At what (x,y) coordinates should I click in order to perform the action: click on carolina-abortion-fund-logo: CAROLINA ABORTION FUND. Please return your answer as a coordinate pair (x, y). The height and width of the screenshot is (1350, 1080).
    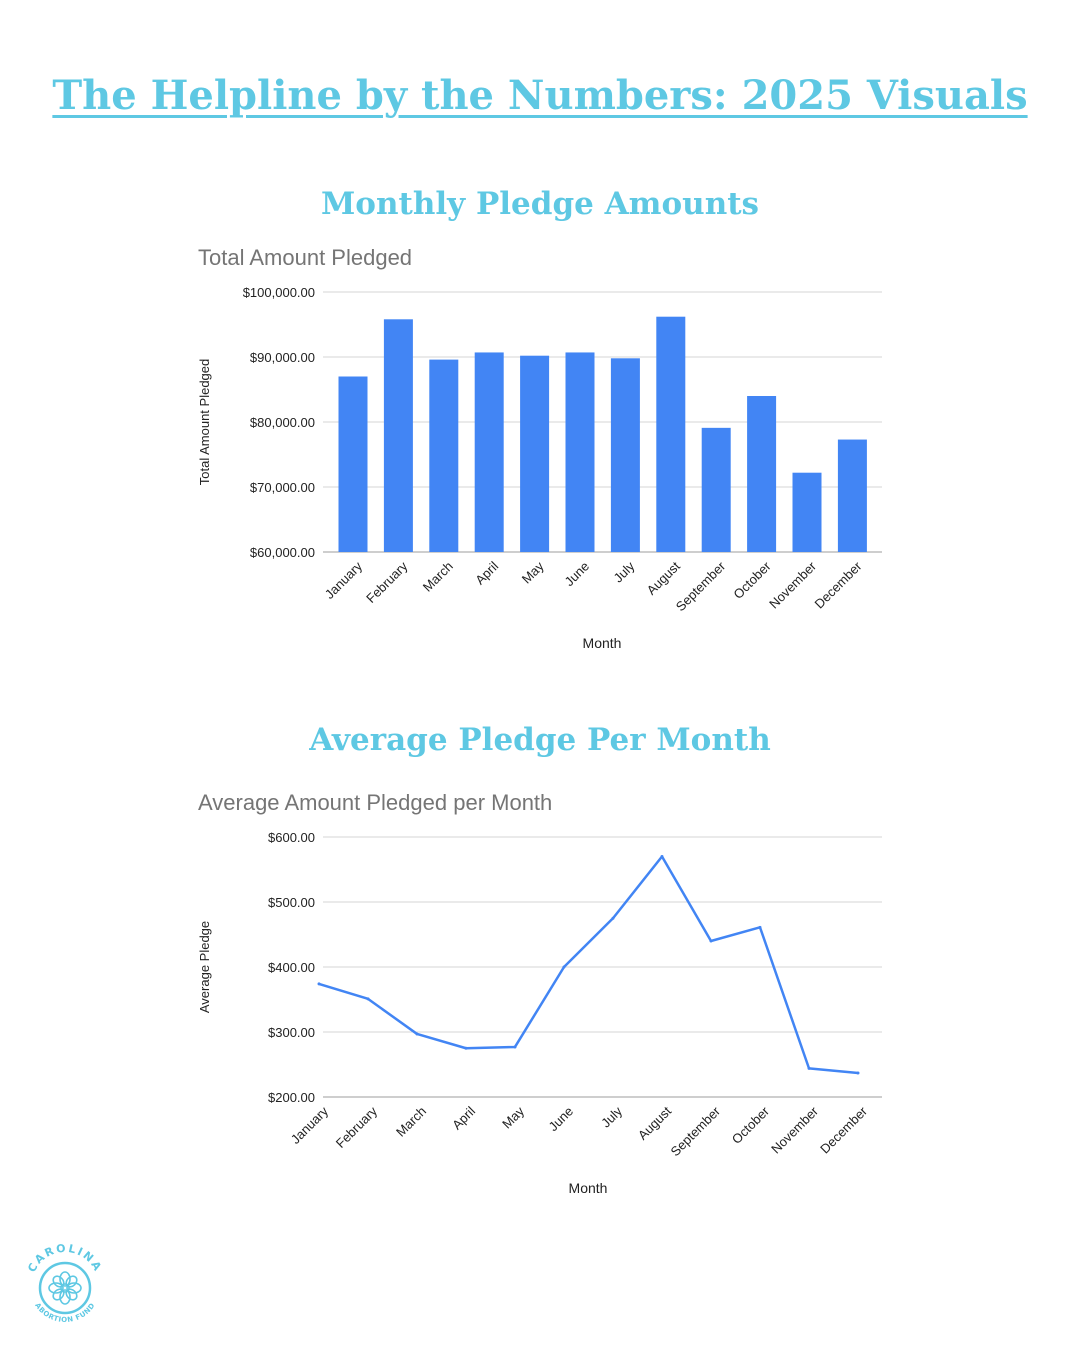
    Looking at the image, I should click on (65, 1283).